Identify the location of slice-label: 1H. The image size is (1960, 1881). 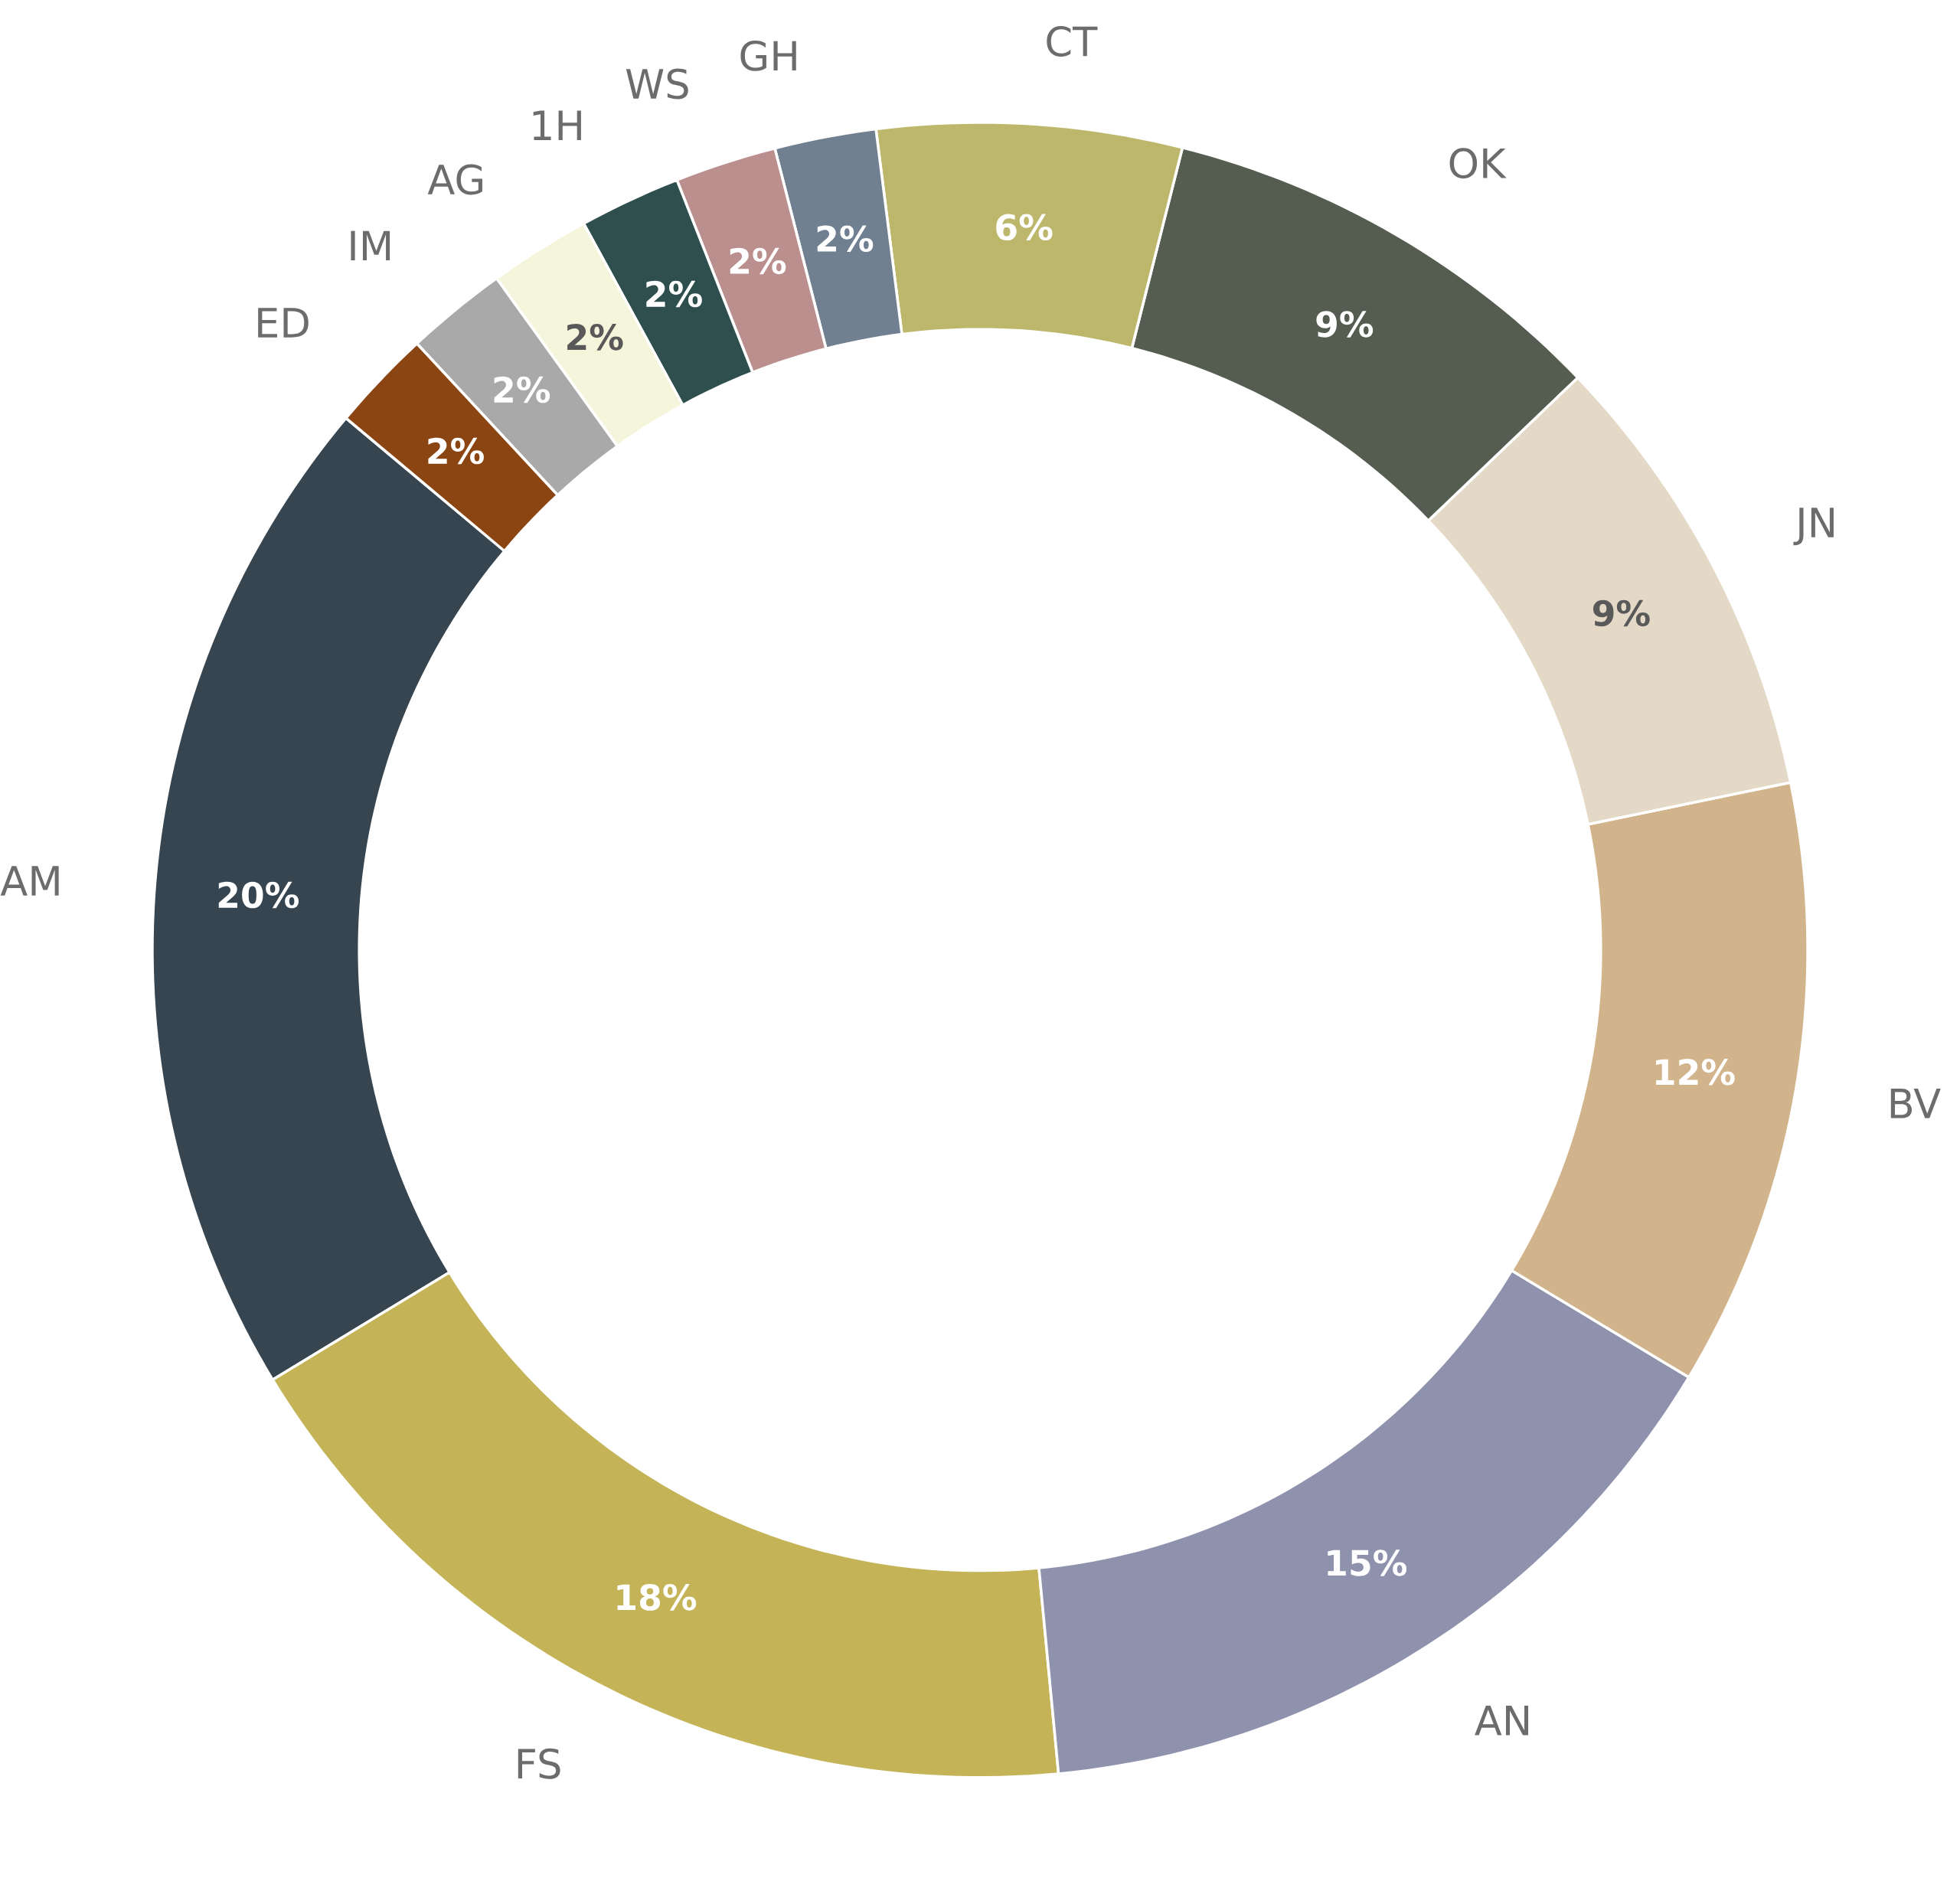
(557, 125).